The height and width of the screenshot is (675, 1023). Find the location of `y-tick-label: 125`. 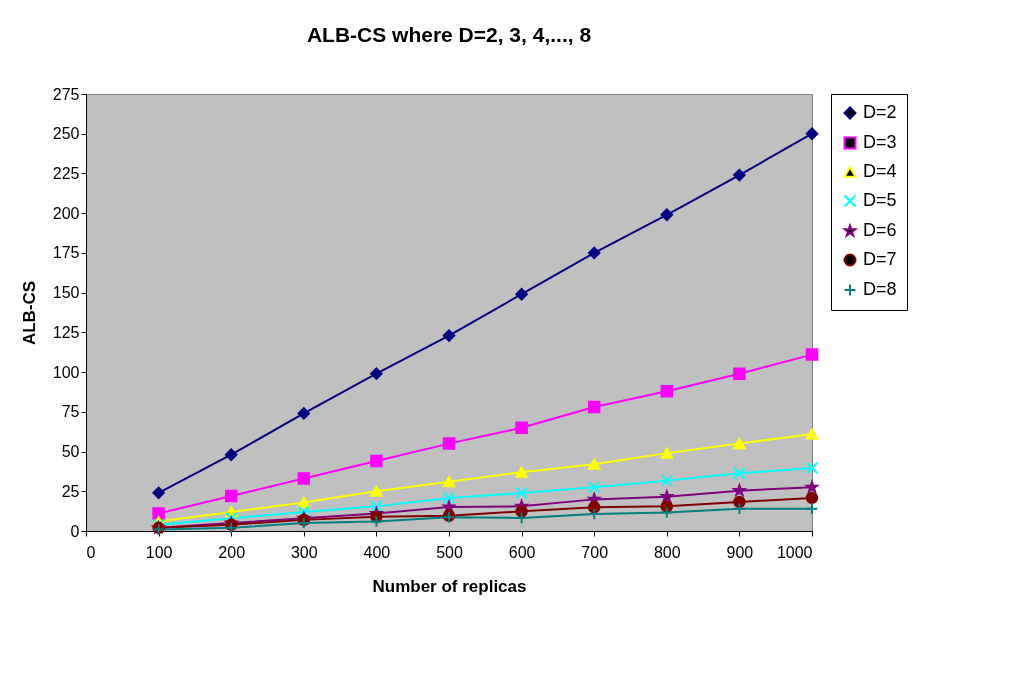

y-tick-label: 125 is located at coordinates (66, 332).